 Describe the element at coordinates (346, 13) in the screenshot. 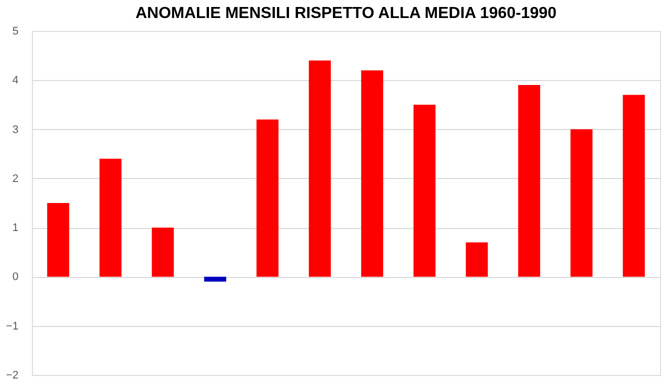

I see `chart-title: ANOMALIE MENSILI RISPETTO ALLA MEDIA 1960-1990` at that location.